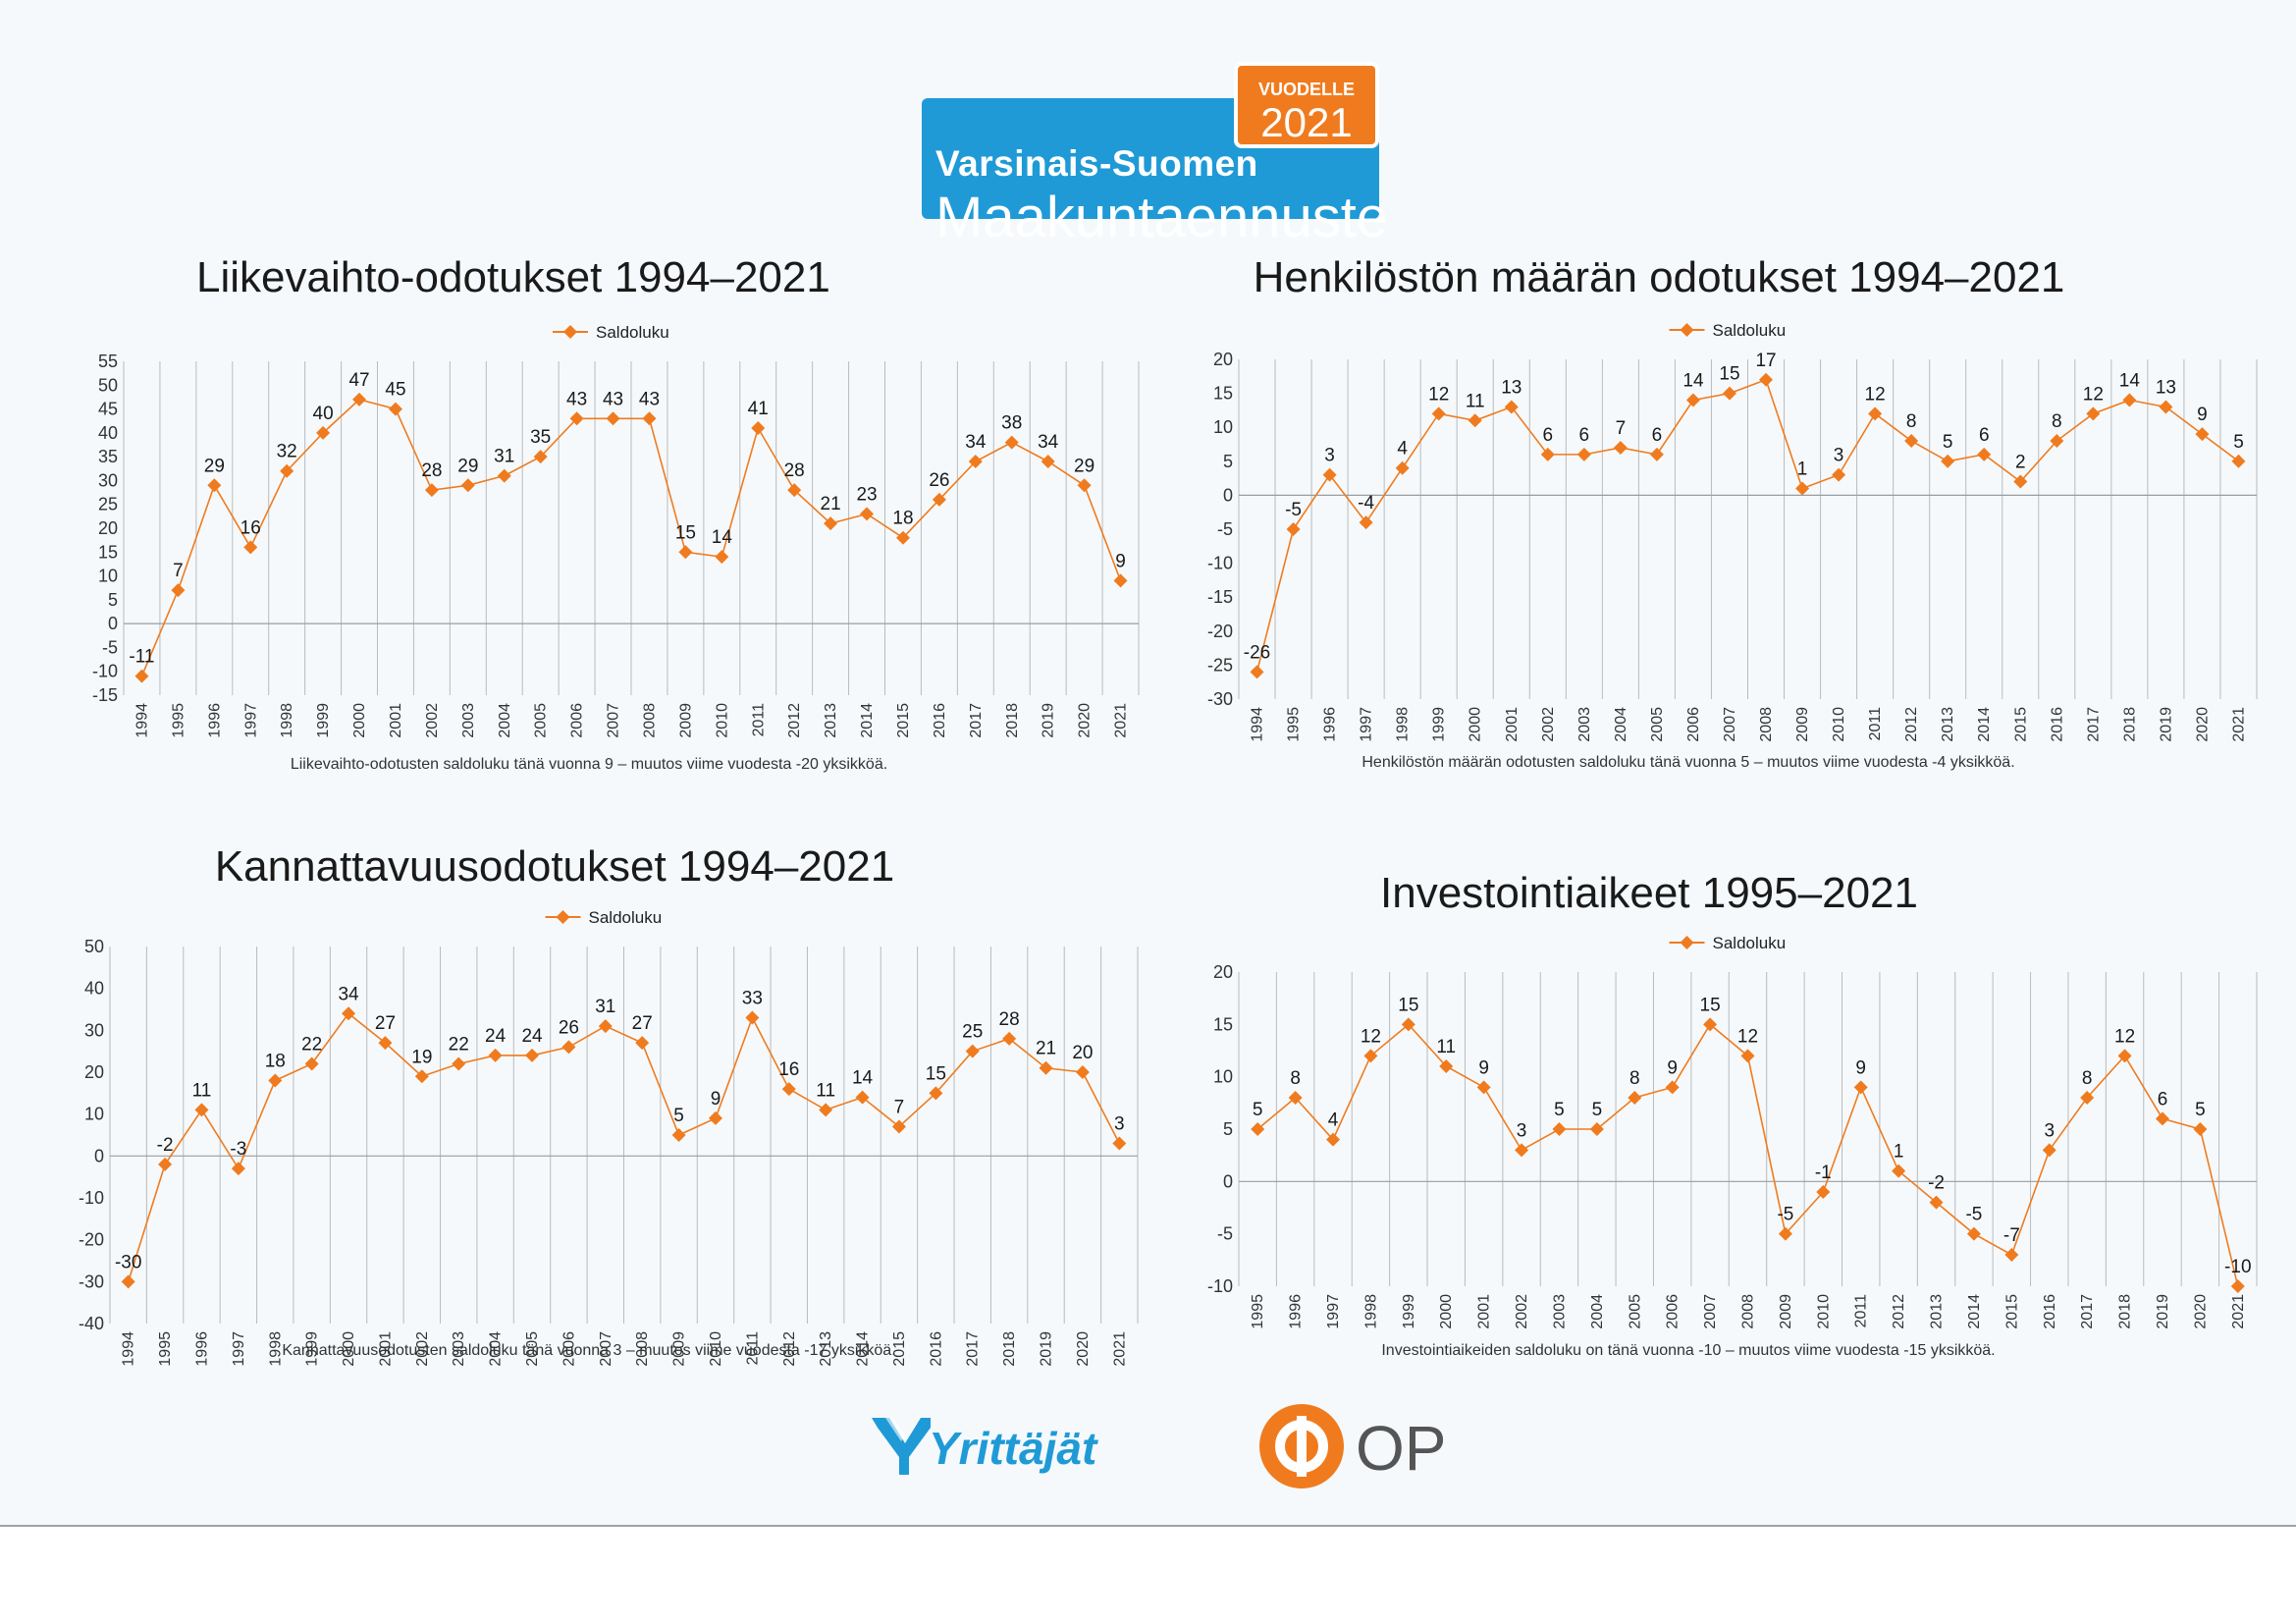 The height and width of the screenshot is (1624, 2296). What do you see at coordinates (1659, 277) in the screenshot?
I see `chart-title-henkilosto: Henkilöstön määrän odotukset 1994–2021` at bounding box center [1659, 277].